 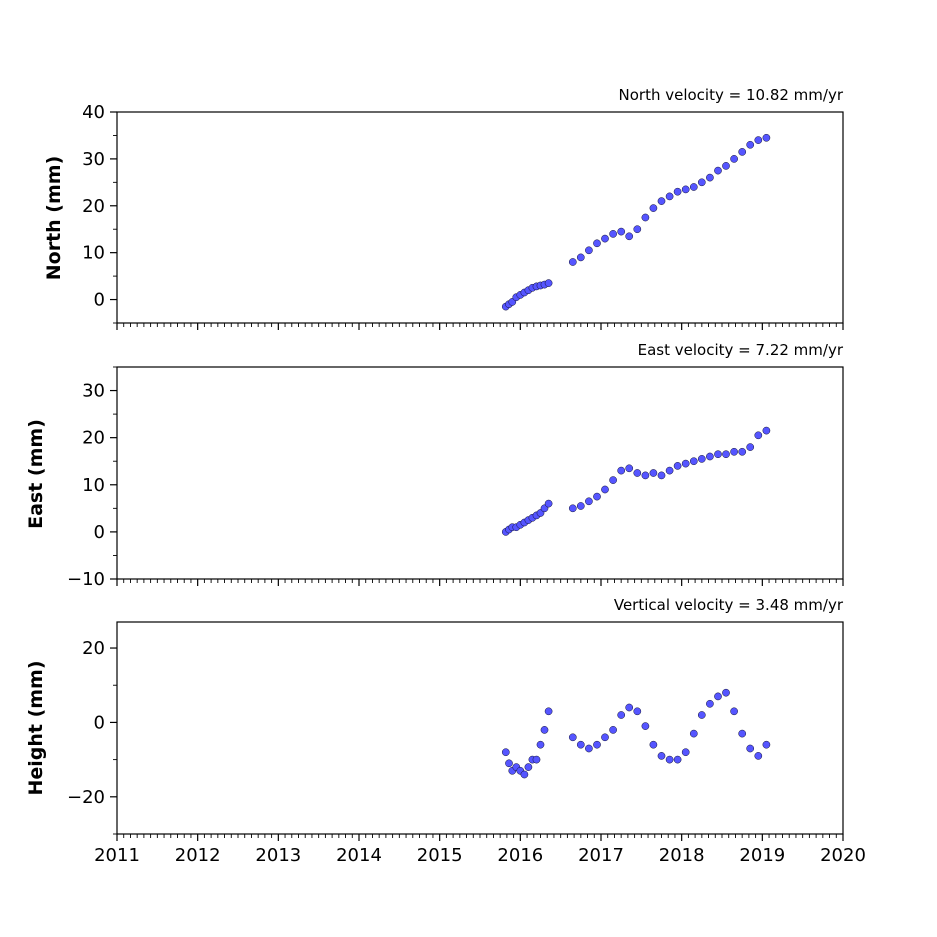 I want to click on east-y-tick-label: 20, so click(x=93, y=438).